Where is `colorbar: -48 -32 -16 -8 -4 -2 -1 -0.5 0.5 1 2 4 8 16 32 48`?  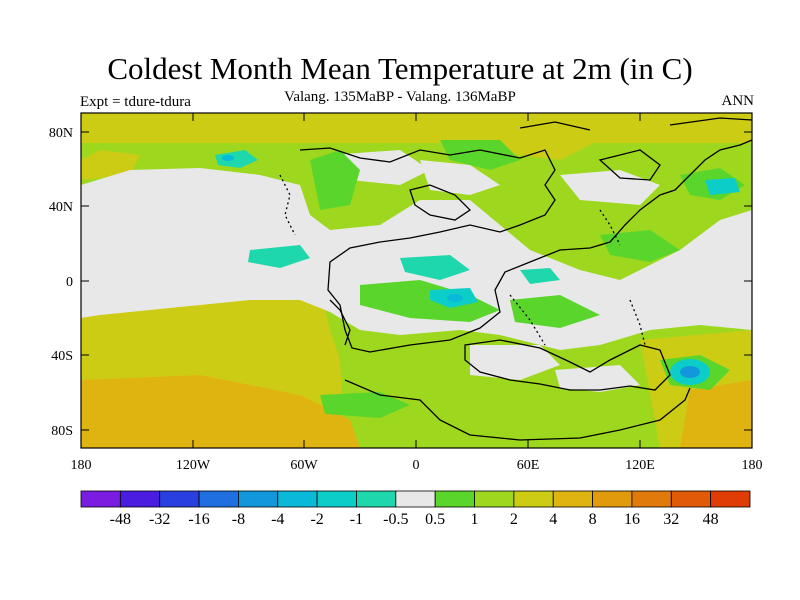 colorbar: -48 -32 -16 -8 -4 -2 -1 -0.5 0.5 1 2 4 8 16 32 48 is located at coordinates (415, 509).